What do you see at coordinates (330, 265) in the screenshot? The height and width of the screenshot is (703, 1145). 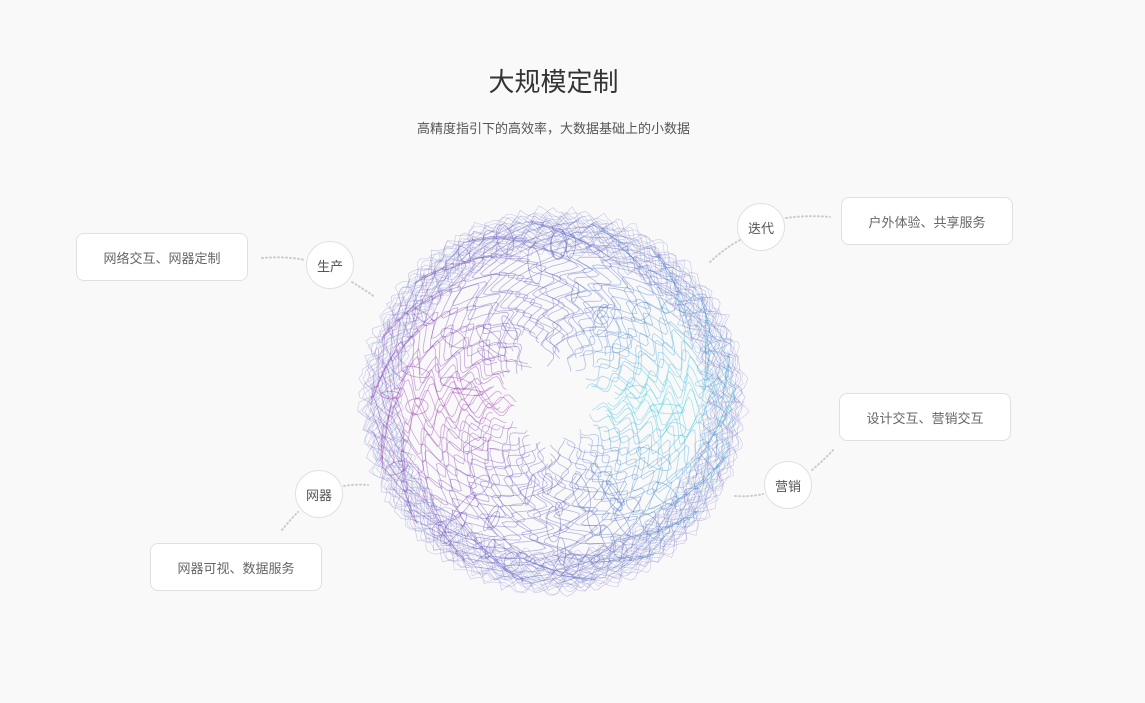 I see `node-production: 生产` at bounding box center [330, 265].